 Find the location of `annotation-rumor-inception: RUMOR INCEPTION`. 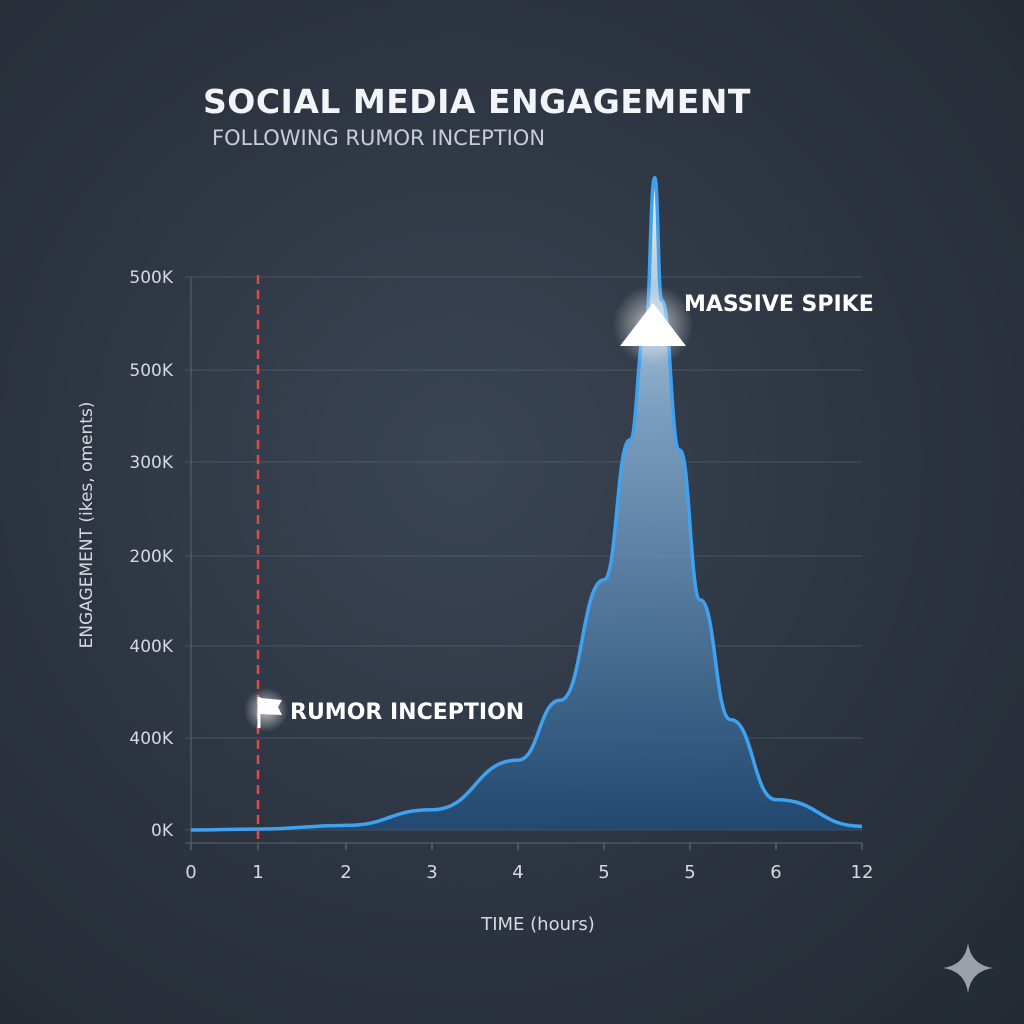

annotation-rumor-inception: RUMOR INCEPTION is located at coordinates (407, 712).